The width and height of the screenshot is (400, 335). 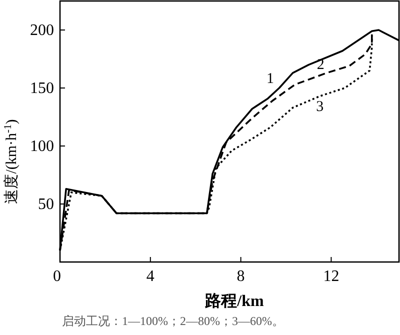 I want to click on x-tick-label: 12, so click(x=331, y=276).